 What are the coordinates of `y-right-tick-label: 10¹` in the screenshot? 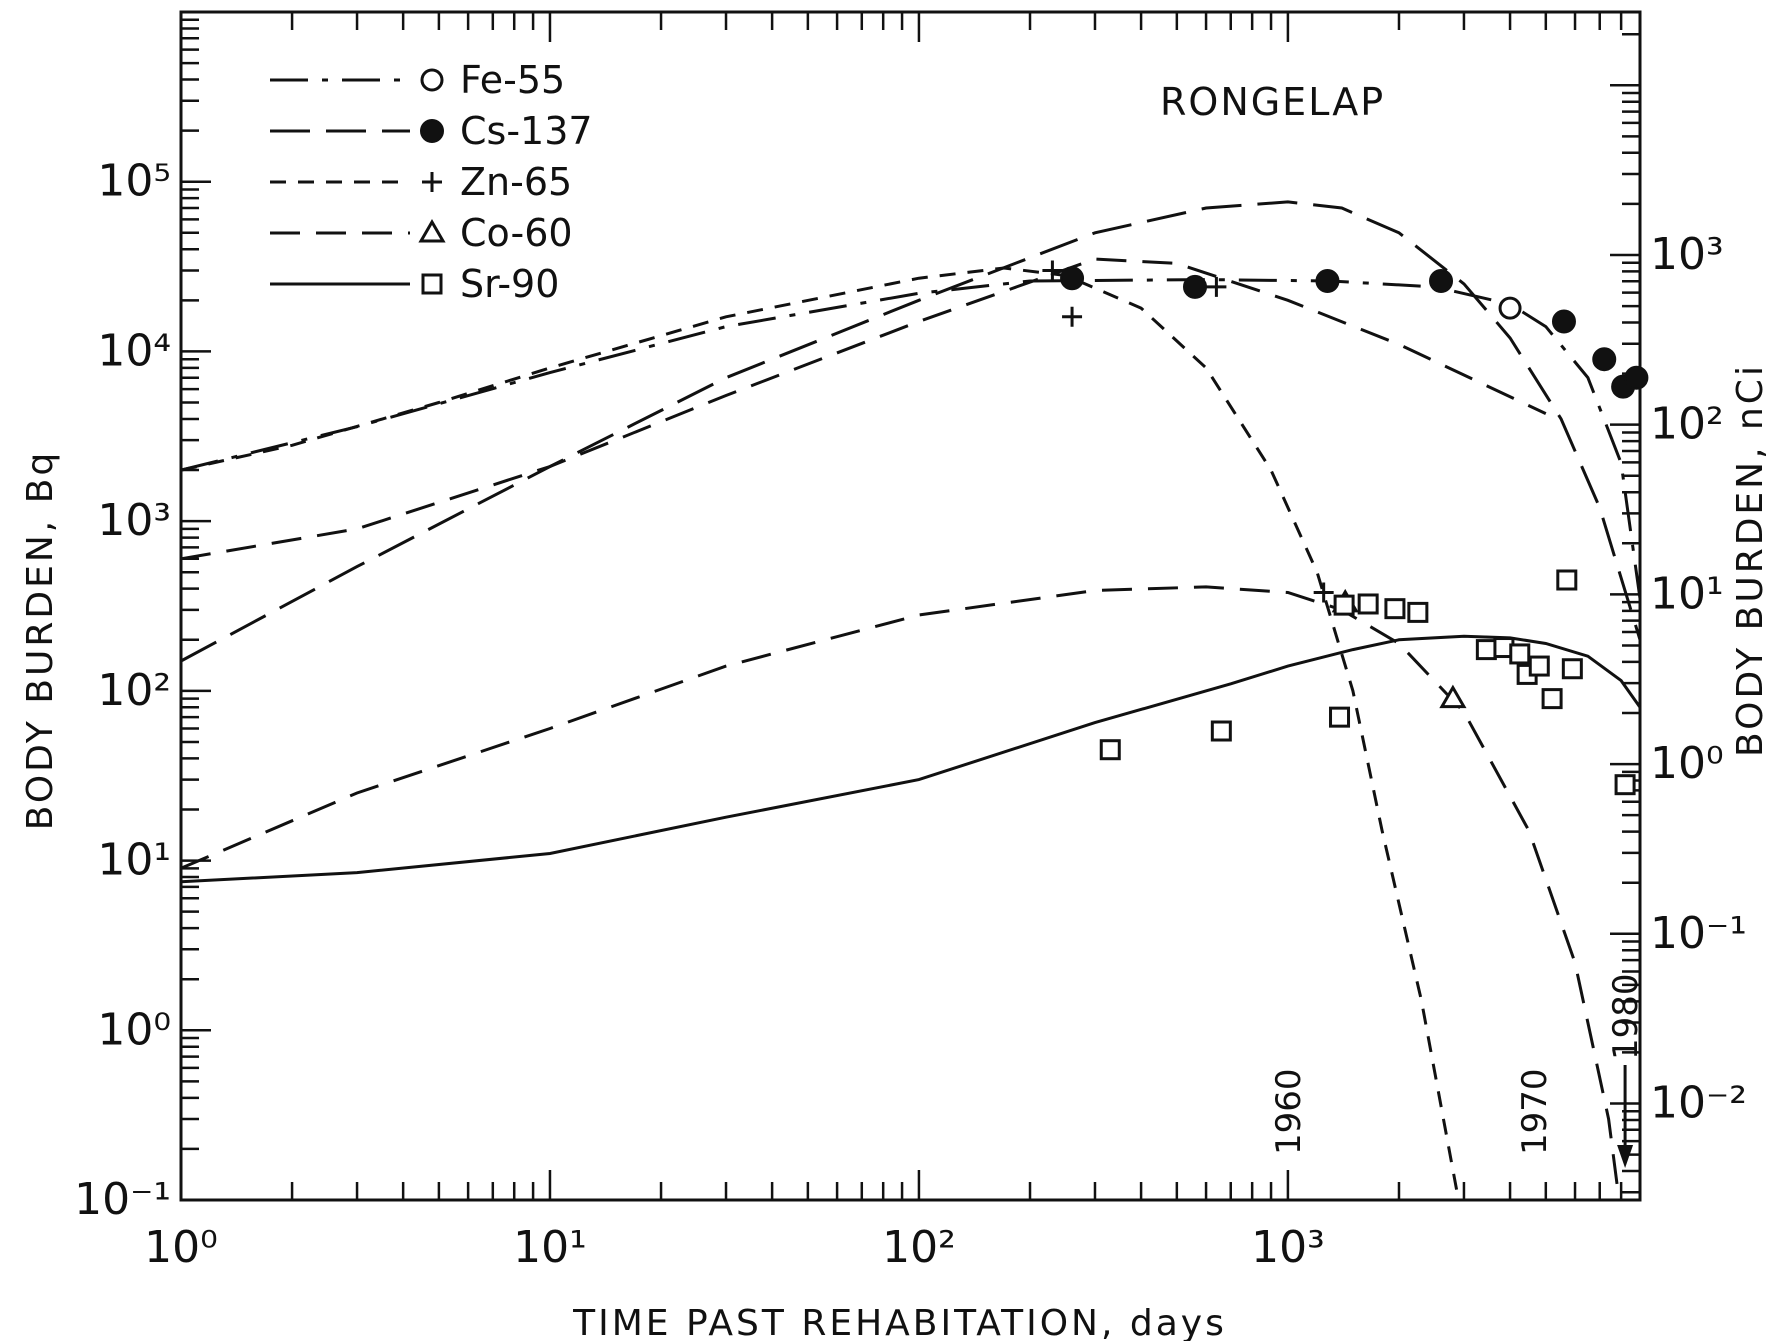 It's located at (1687, 593).